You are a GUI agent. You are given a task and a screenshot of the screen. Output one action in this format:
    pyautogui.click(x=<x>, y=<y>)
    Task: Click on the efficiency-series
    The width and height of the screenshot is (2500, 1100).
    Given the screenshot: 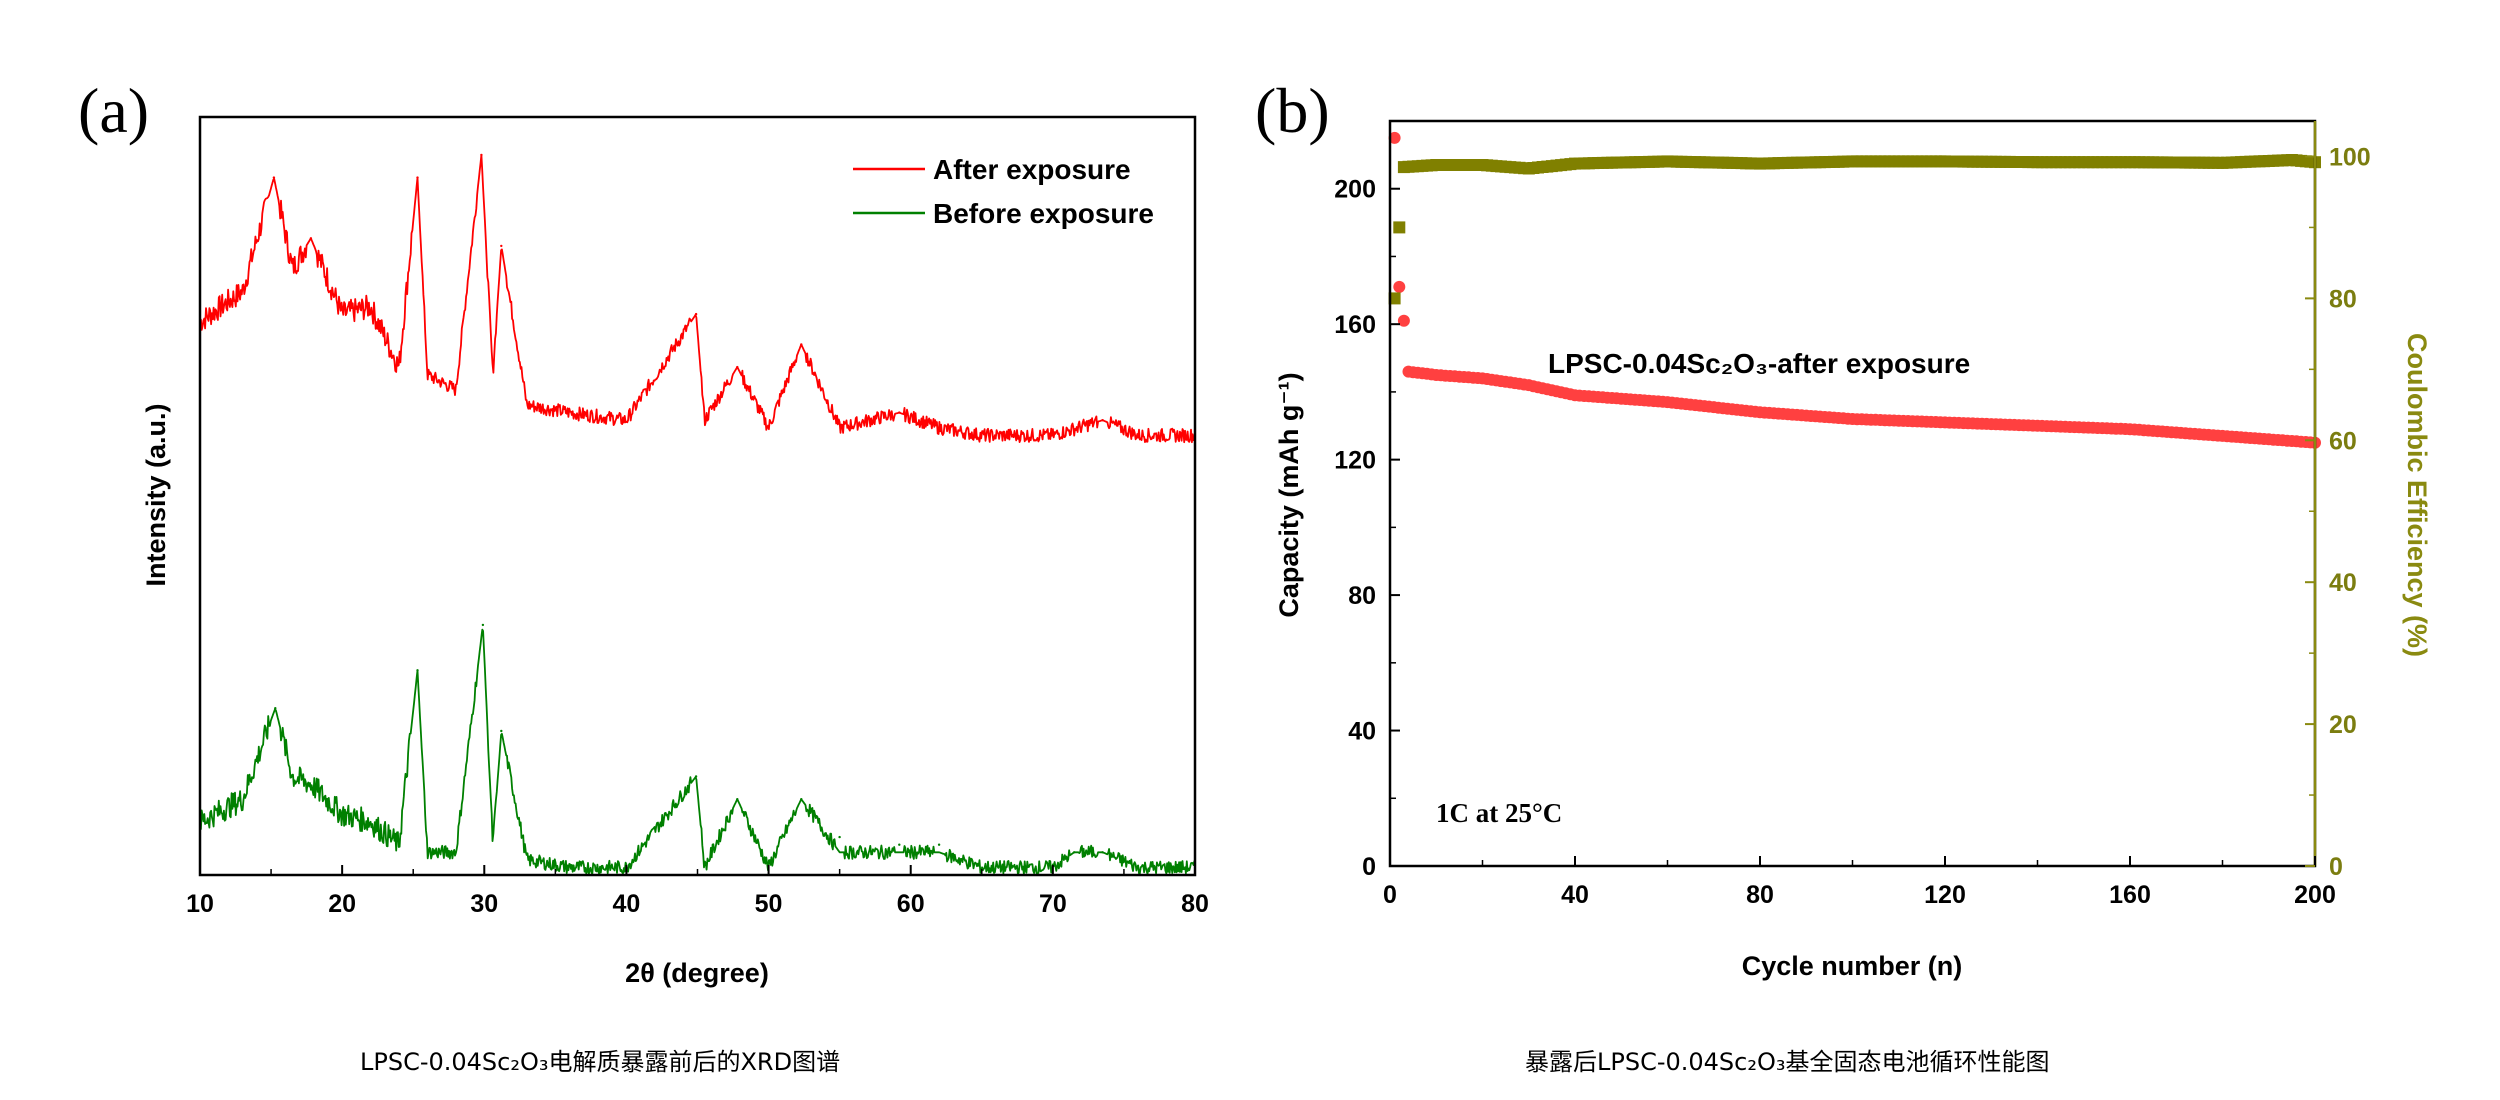 What is the action you would take?
    pyautogui.click(x=1854, y=229)
    